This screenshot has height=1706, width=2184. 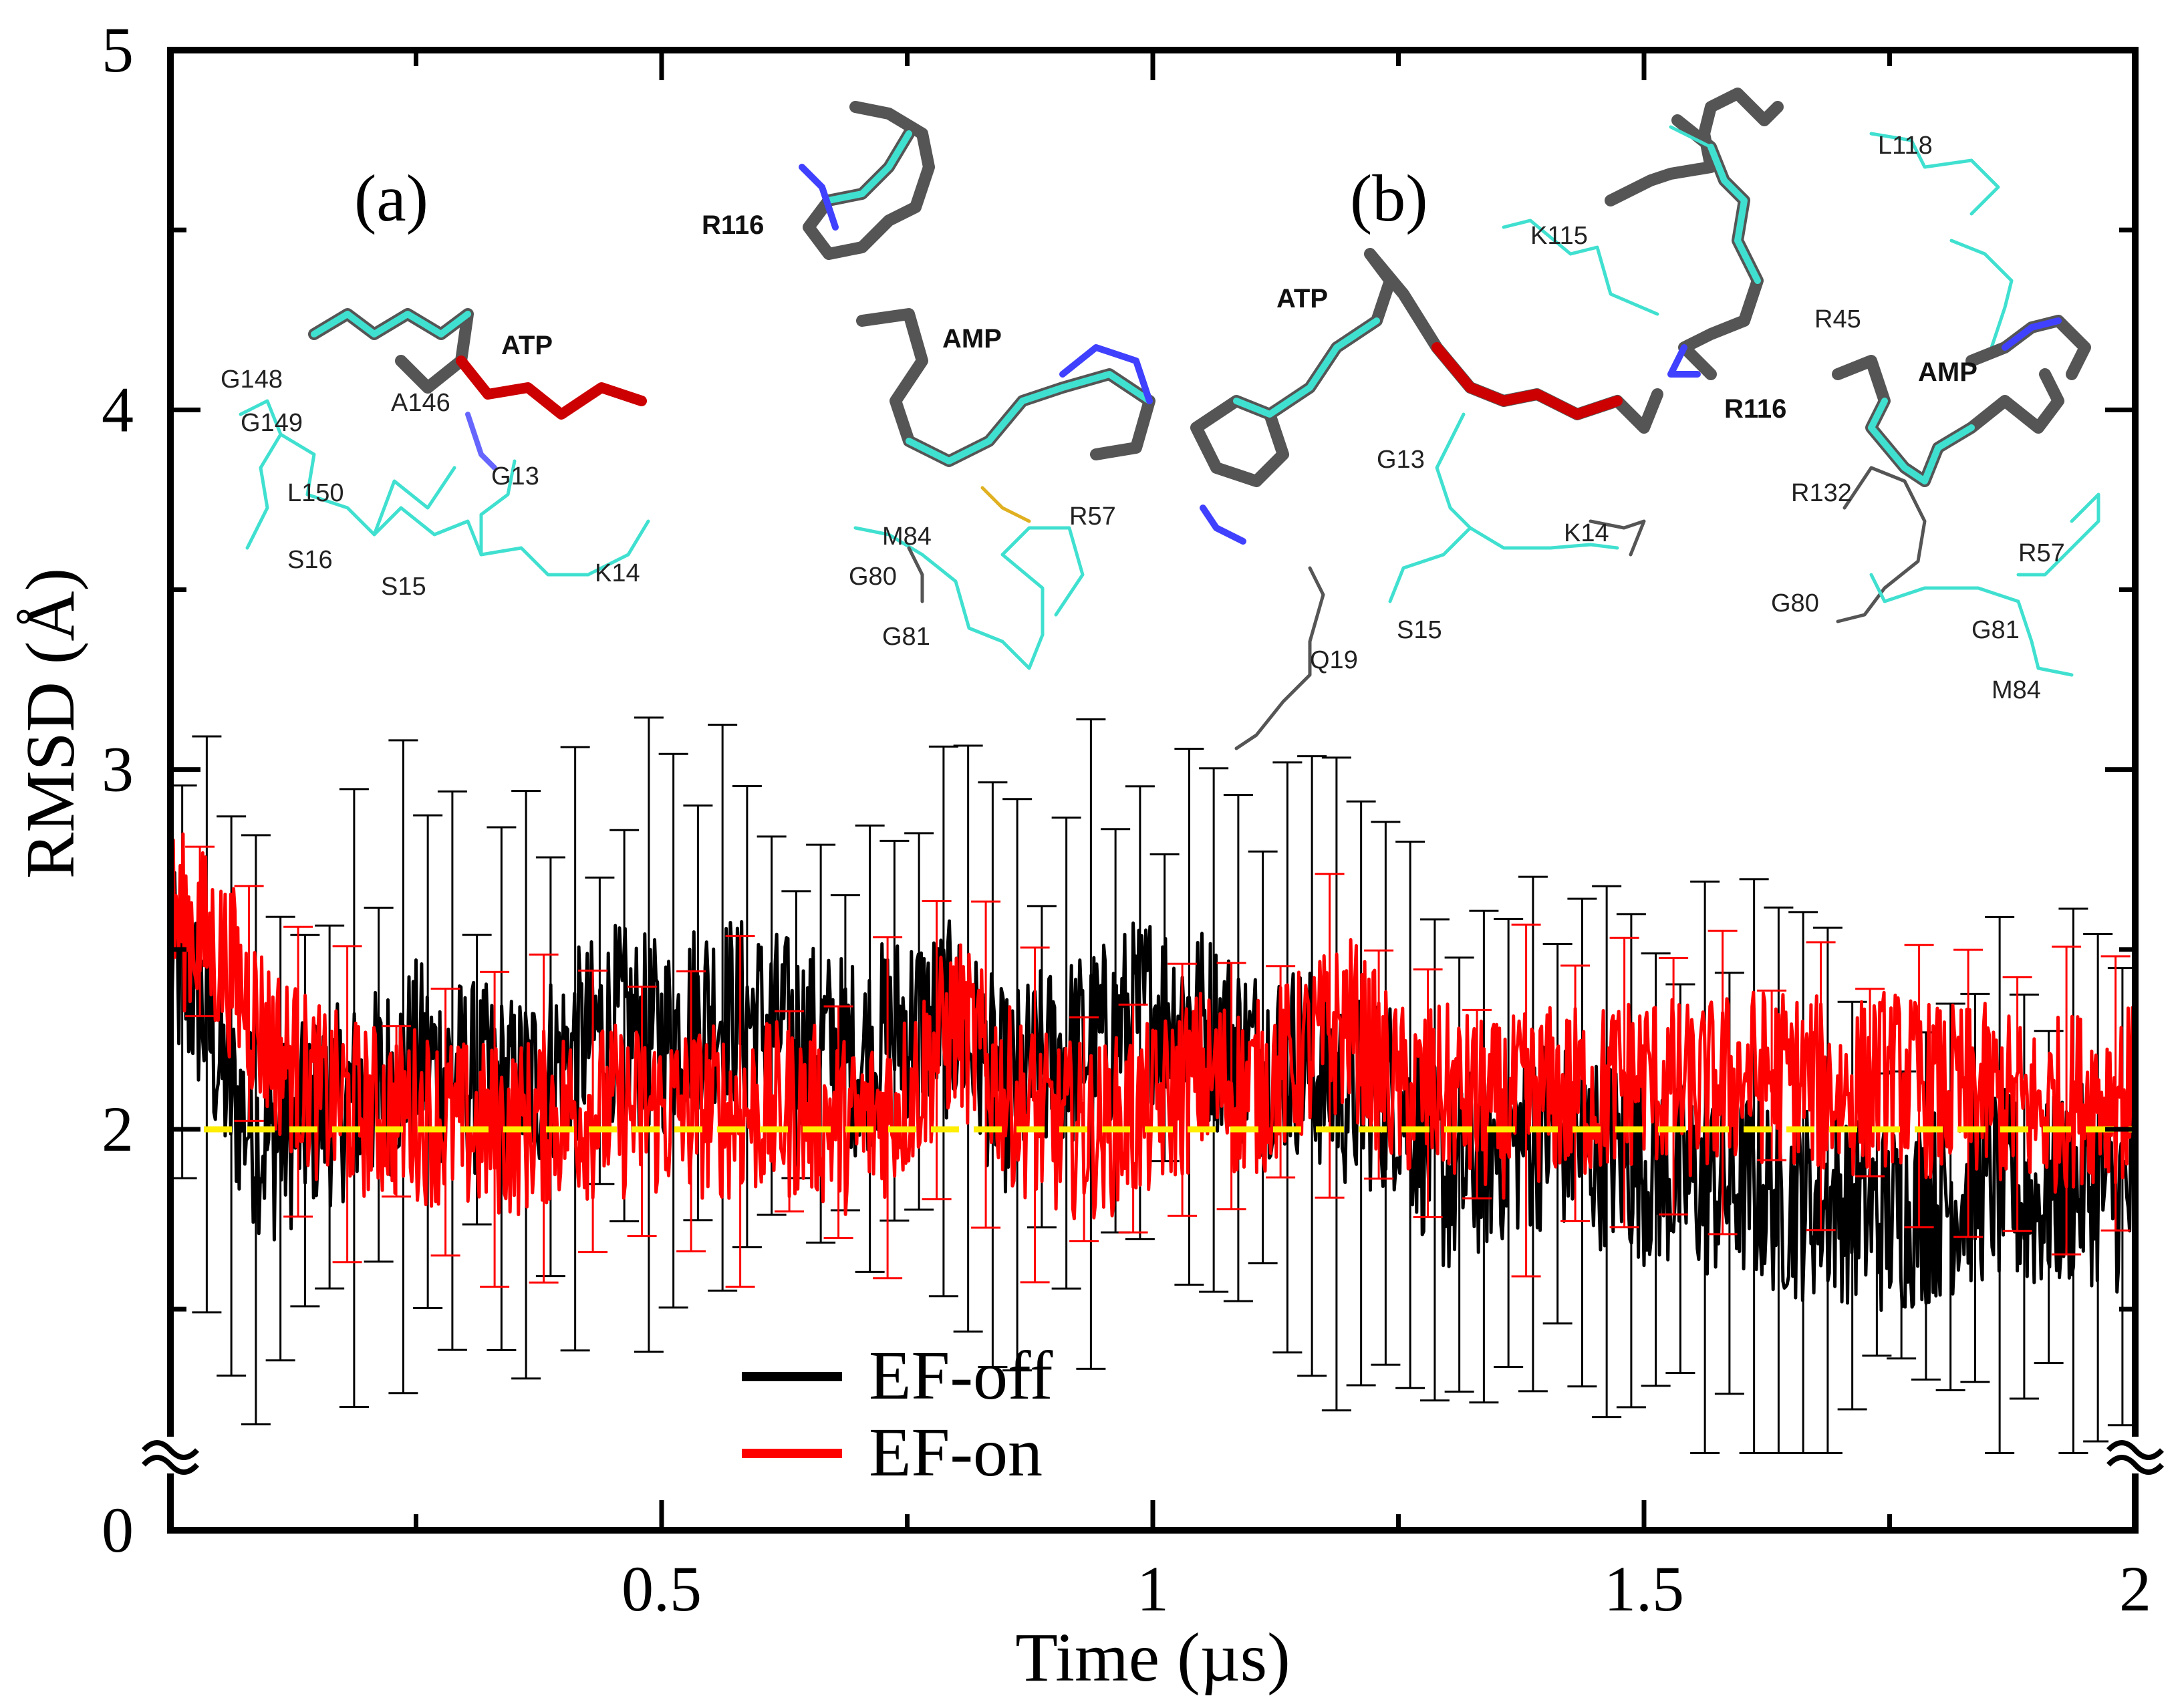 What do you see at coordinates (1302, 298) in the screenshot?
I see `label-b-atp: ATP` at bounding box center [1302, 298].